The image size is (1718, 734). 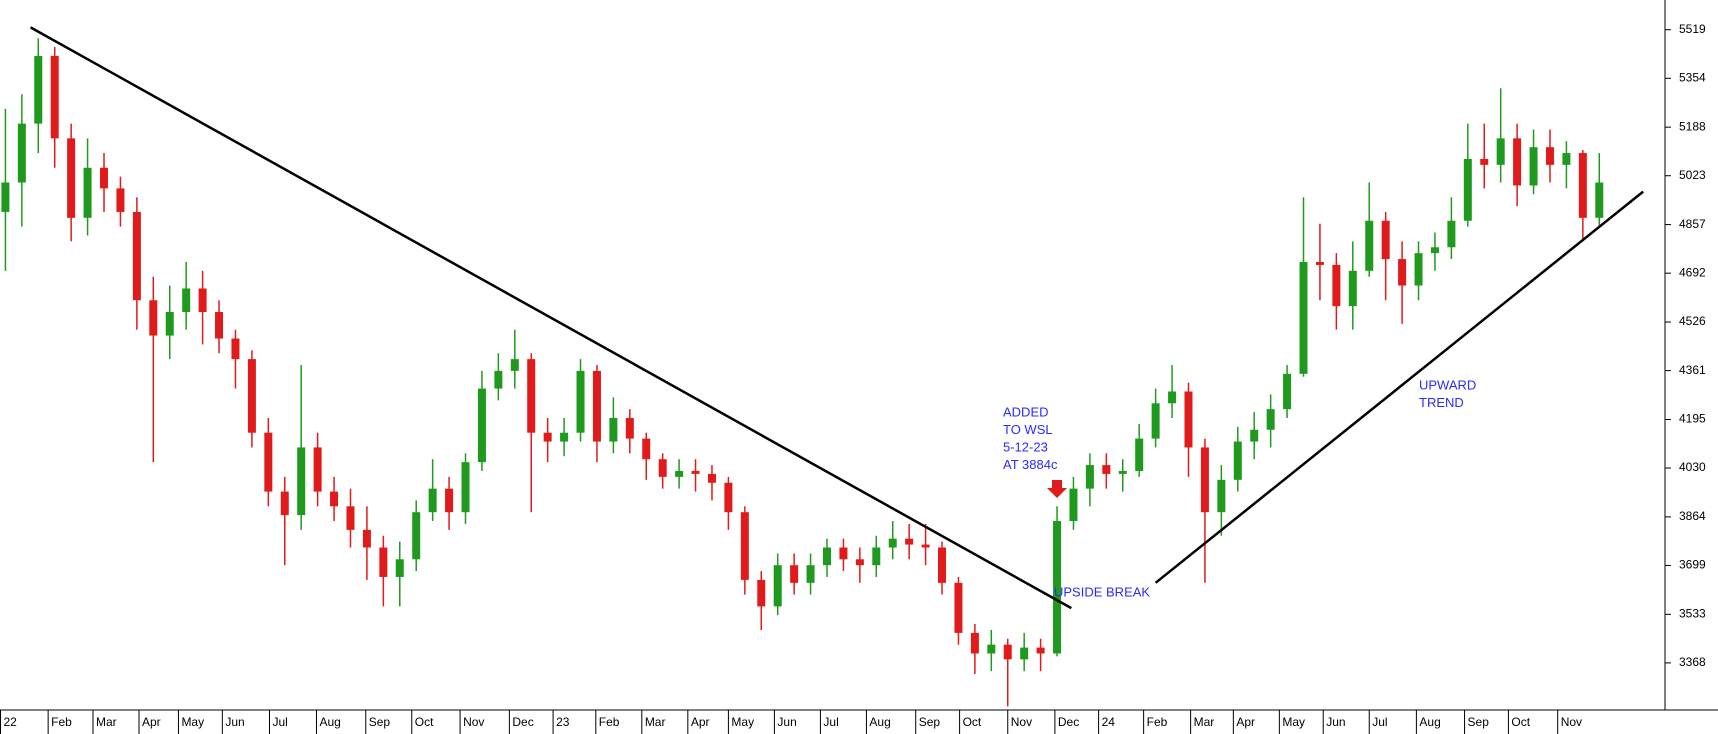 I want to click on y-tick-label: 5023, so click(x=1692, y=175).